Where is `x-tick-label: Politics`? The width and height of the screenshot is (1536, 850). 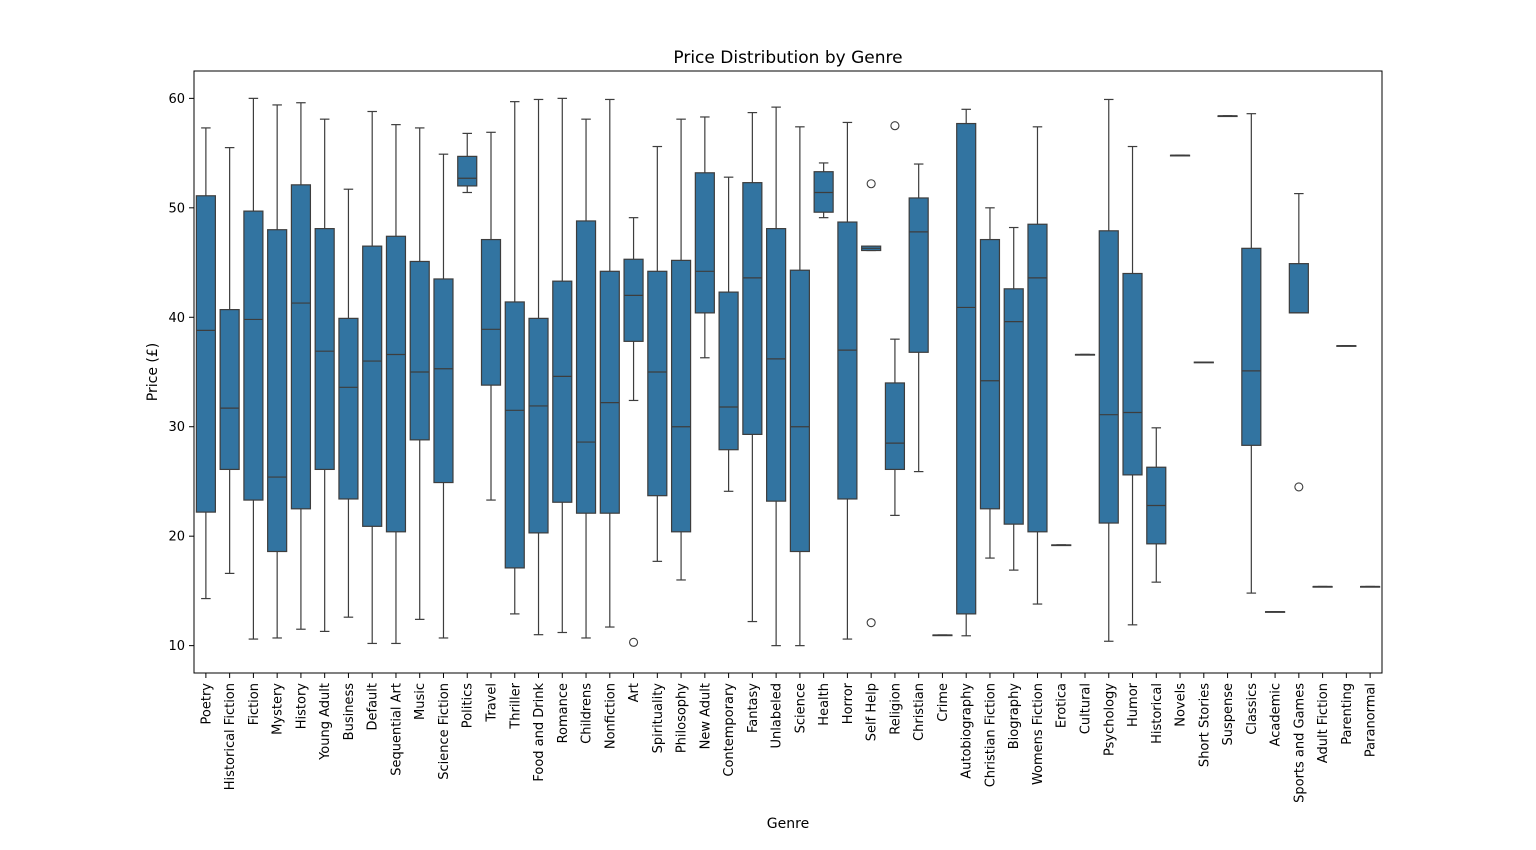
x-tick-label: Politics is located at coordinates (468, 705).